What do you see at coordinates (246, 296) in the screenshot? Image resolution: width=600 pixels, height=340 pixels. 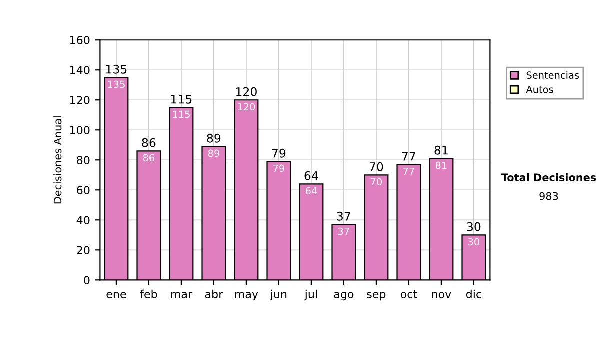 I see `x-tick-label: may` at bounding box center [246, 296].